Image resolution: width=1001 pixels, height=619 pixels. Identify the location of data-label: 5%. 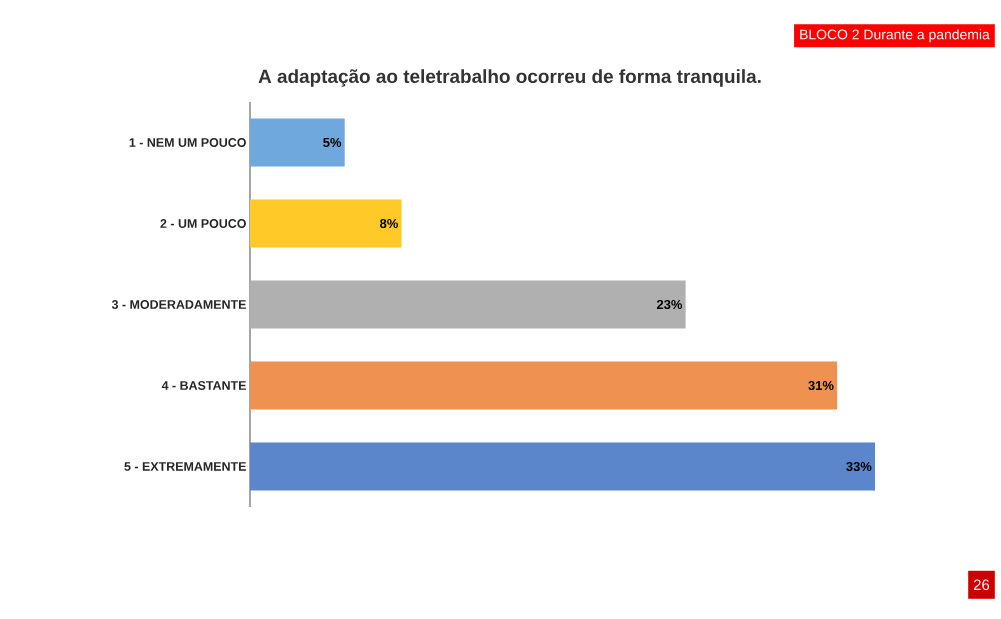
(332, 142).